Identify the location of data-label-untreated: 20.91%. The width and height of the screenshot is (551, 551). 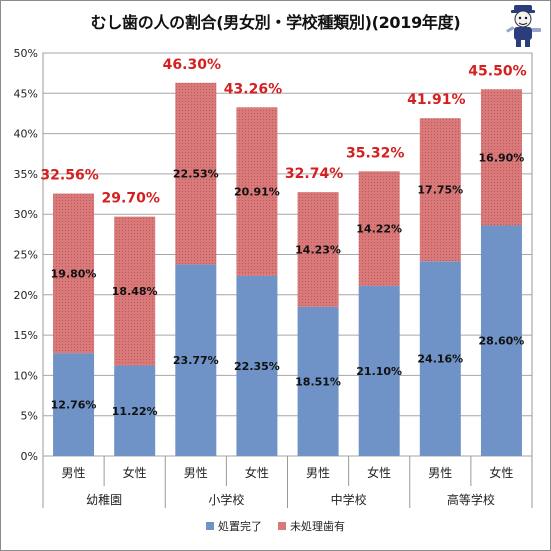
(257, 192).